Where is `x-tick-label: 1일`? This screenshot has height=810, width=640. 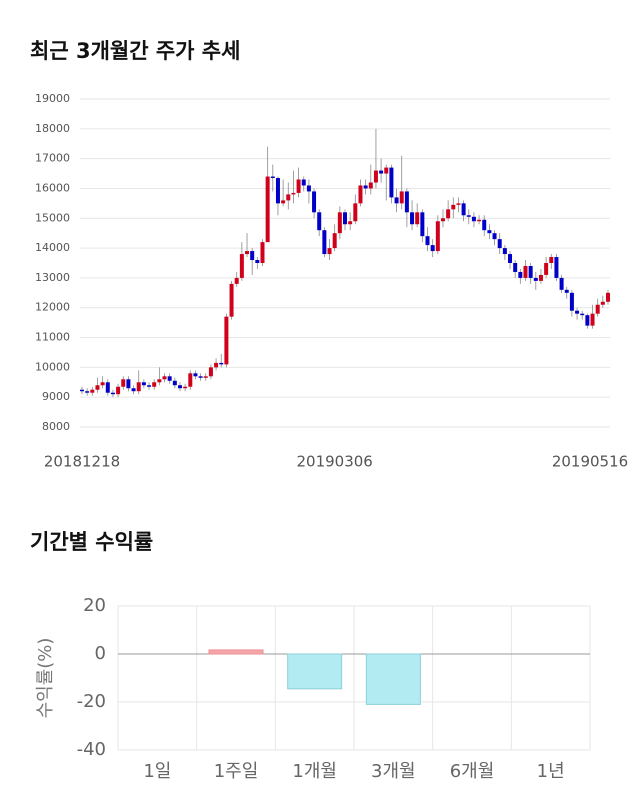 x-tick-label: 1일 is located at coordinates (157, 771).